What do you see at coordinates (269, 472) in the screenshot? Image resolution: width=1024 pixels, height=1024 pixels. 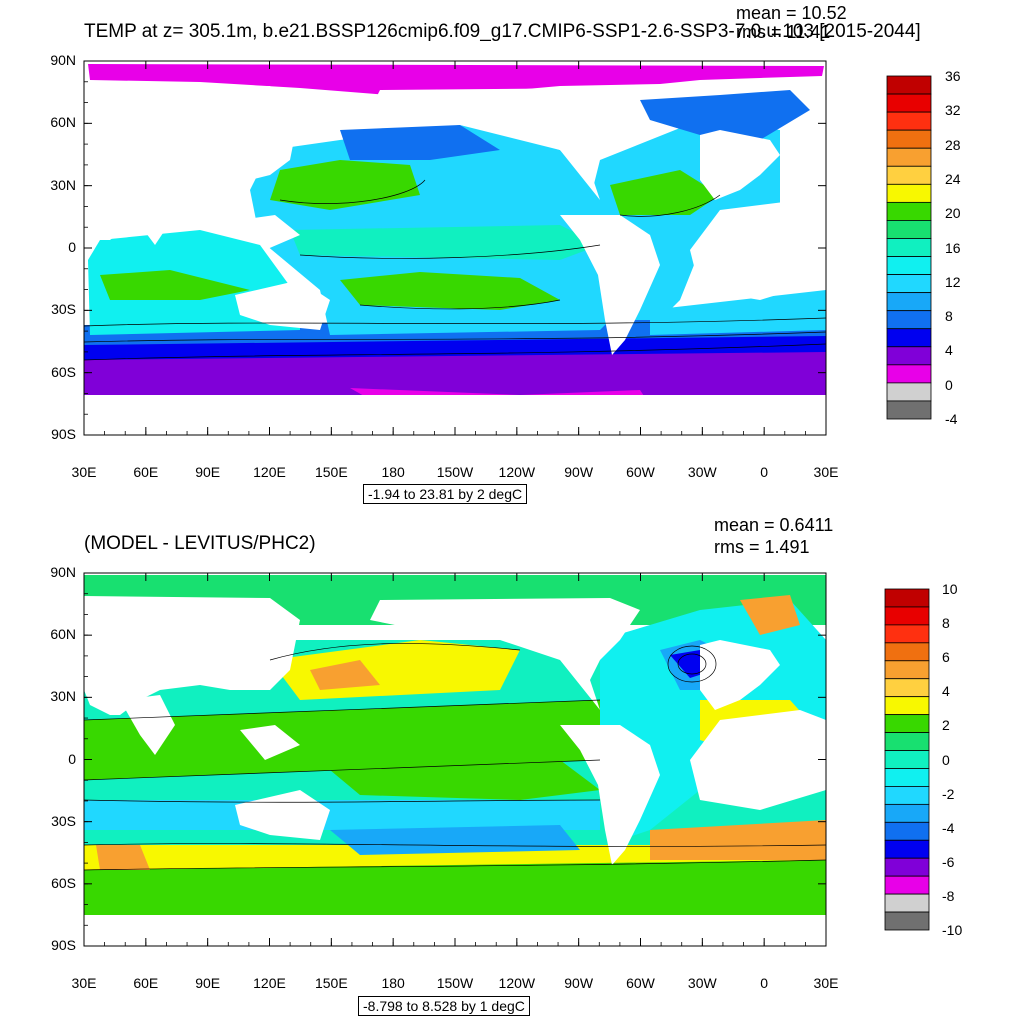 I see `x-tick-label: 120E` at bounding box center [269, 472].